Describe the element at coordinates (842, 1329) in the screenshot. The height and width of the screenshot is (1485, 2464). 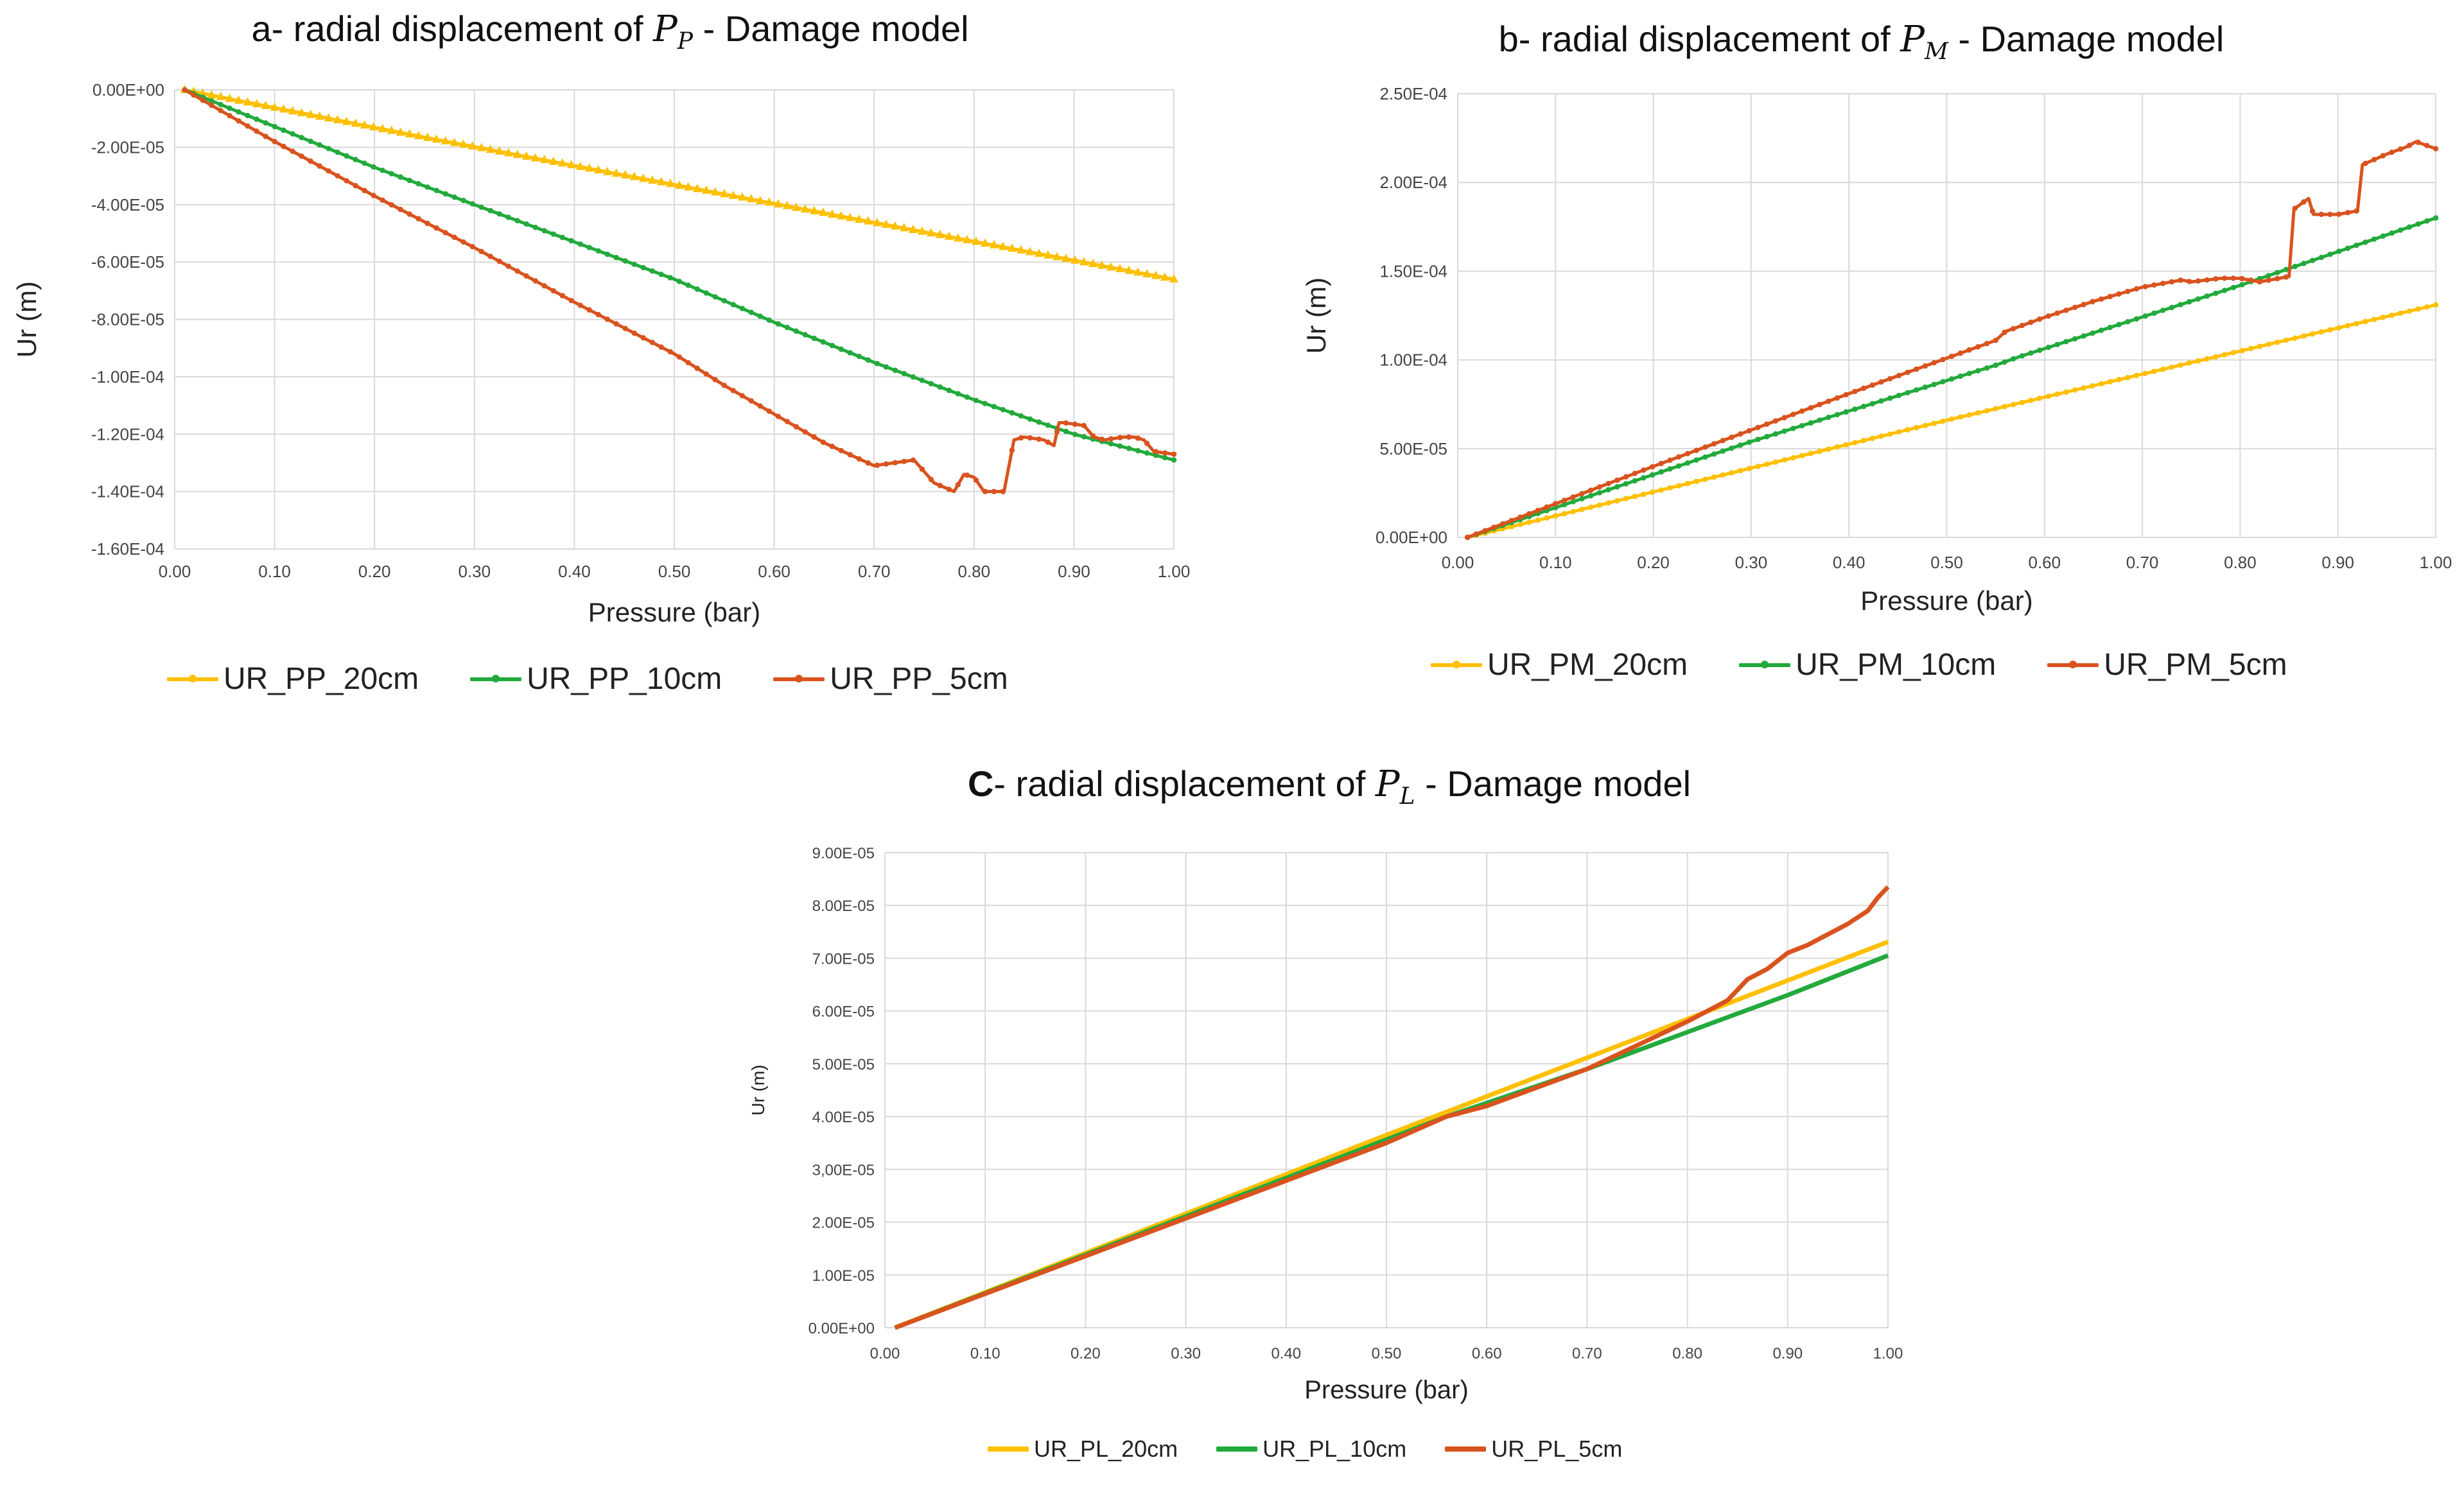
I see `y-tick-label: 0.00E+00` at that location.